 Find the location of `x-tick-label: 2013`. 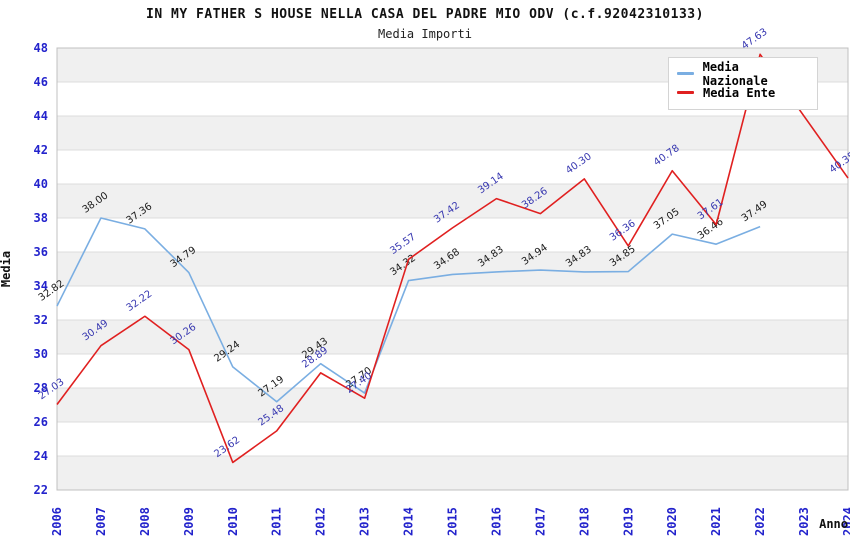

x-tick-label: 2013 is located at coordinates (365, 521).